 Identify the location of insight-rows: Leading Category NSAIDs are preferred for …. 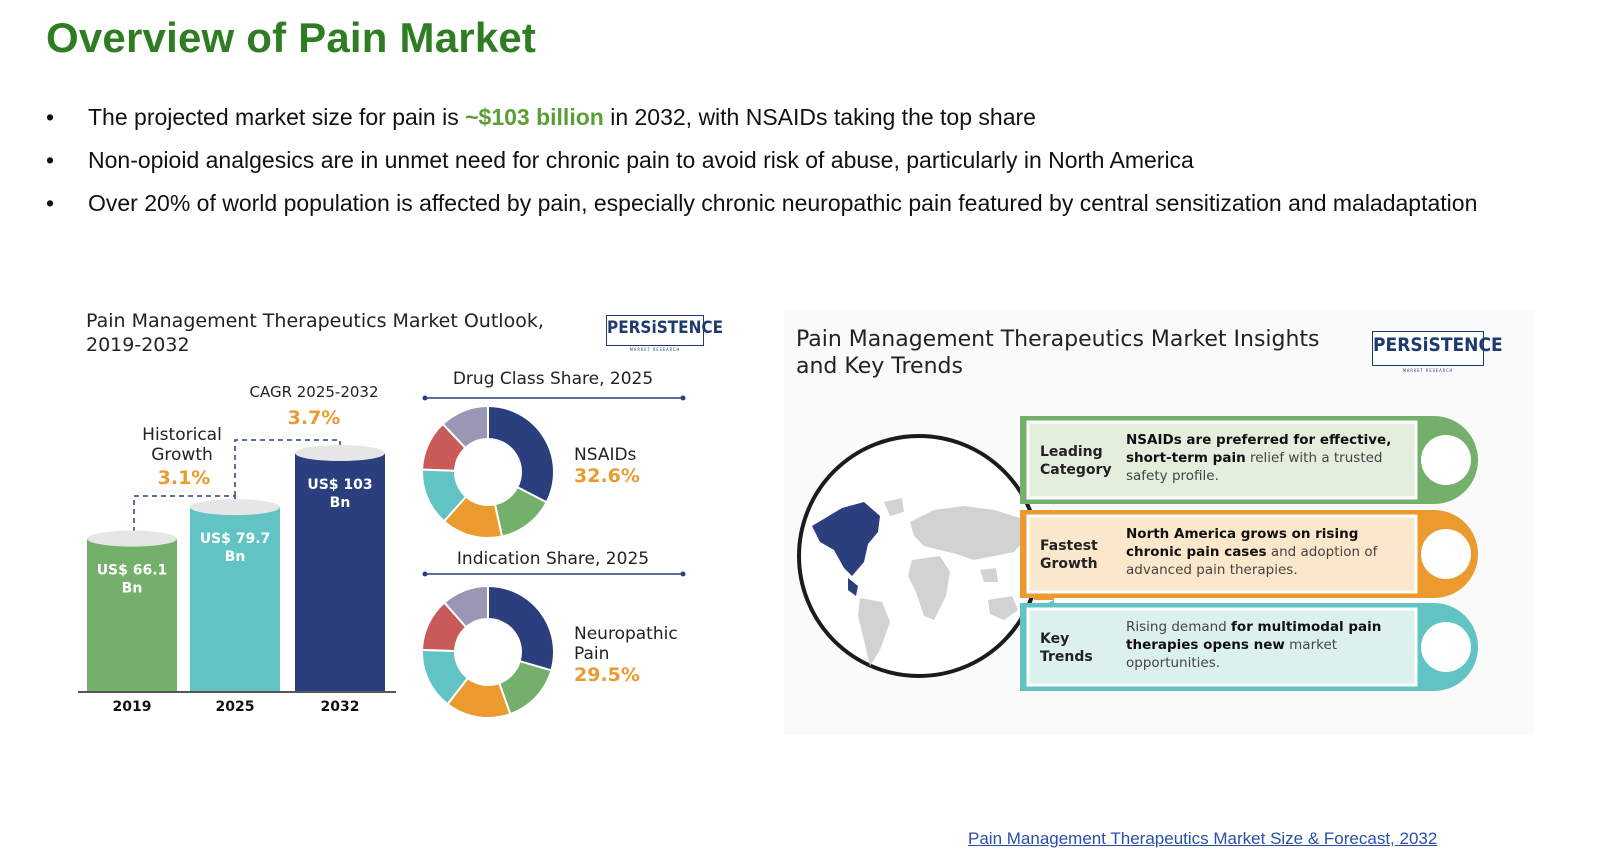
(1249, 553).